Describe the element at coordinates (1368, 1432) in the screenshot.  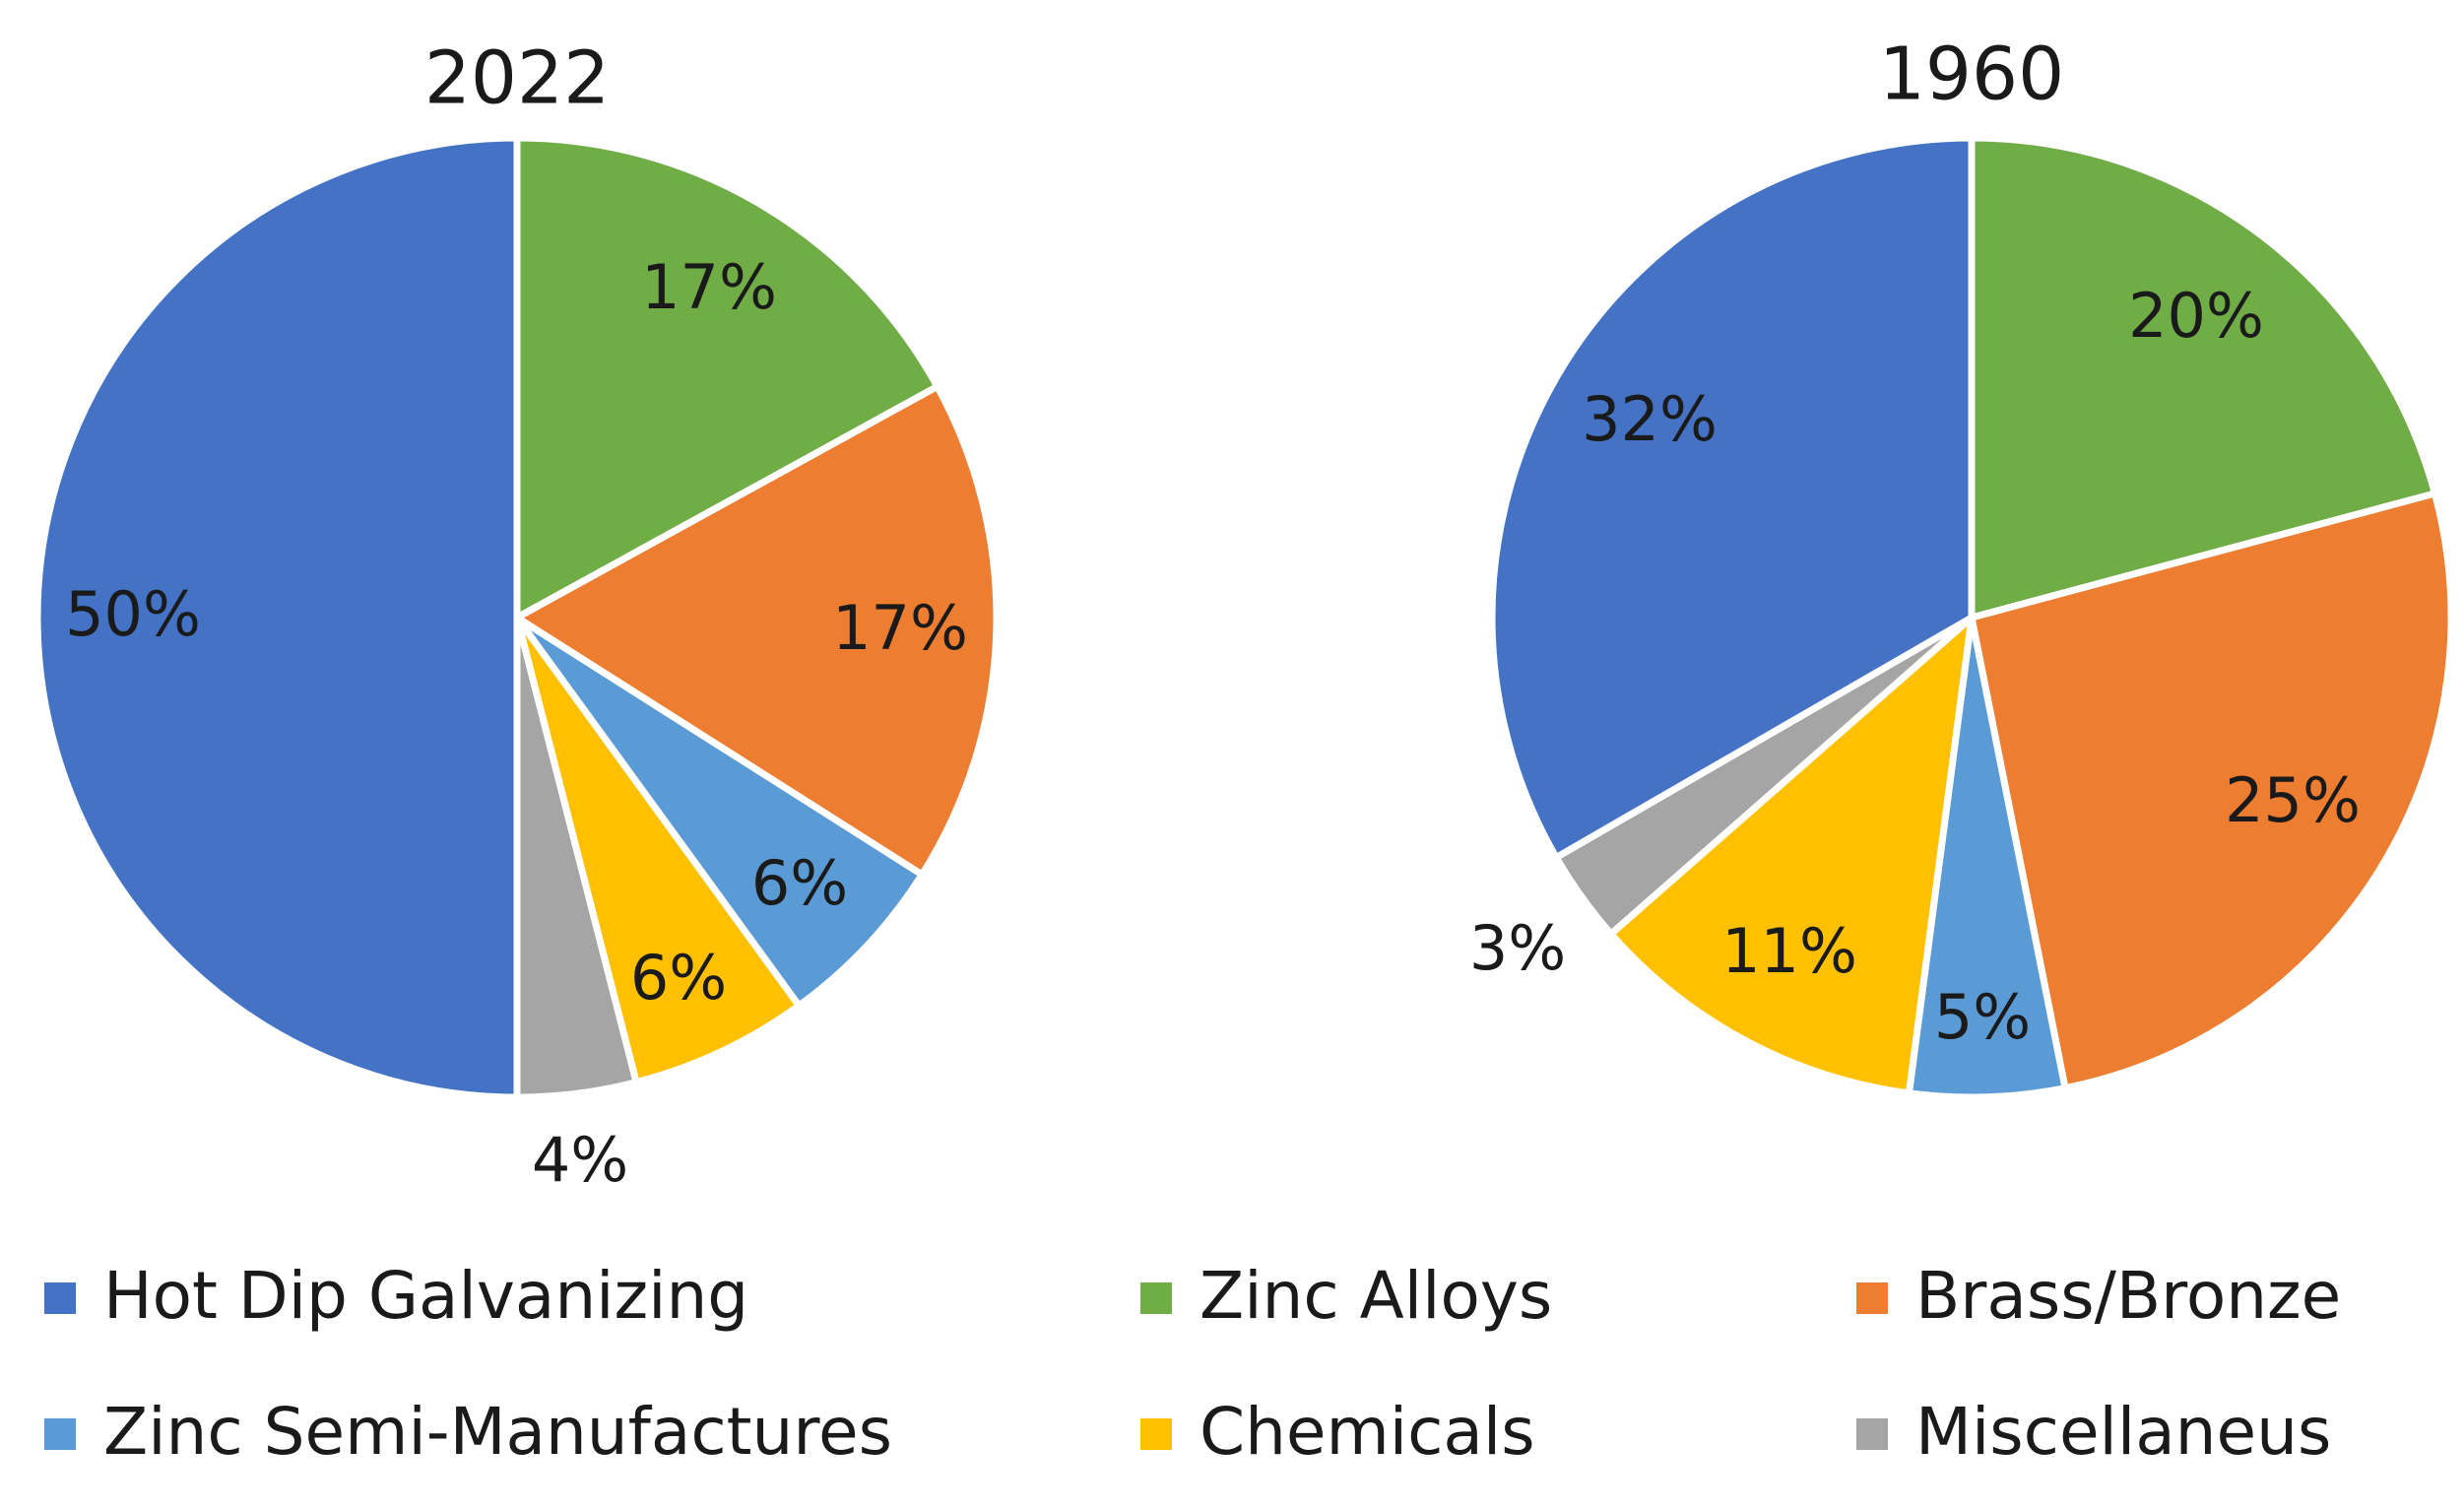
I see `legend-label: Chemicals` at that location.